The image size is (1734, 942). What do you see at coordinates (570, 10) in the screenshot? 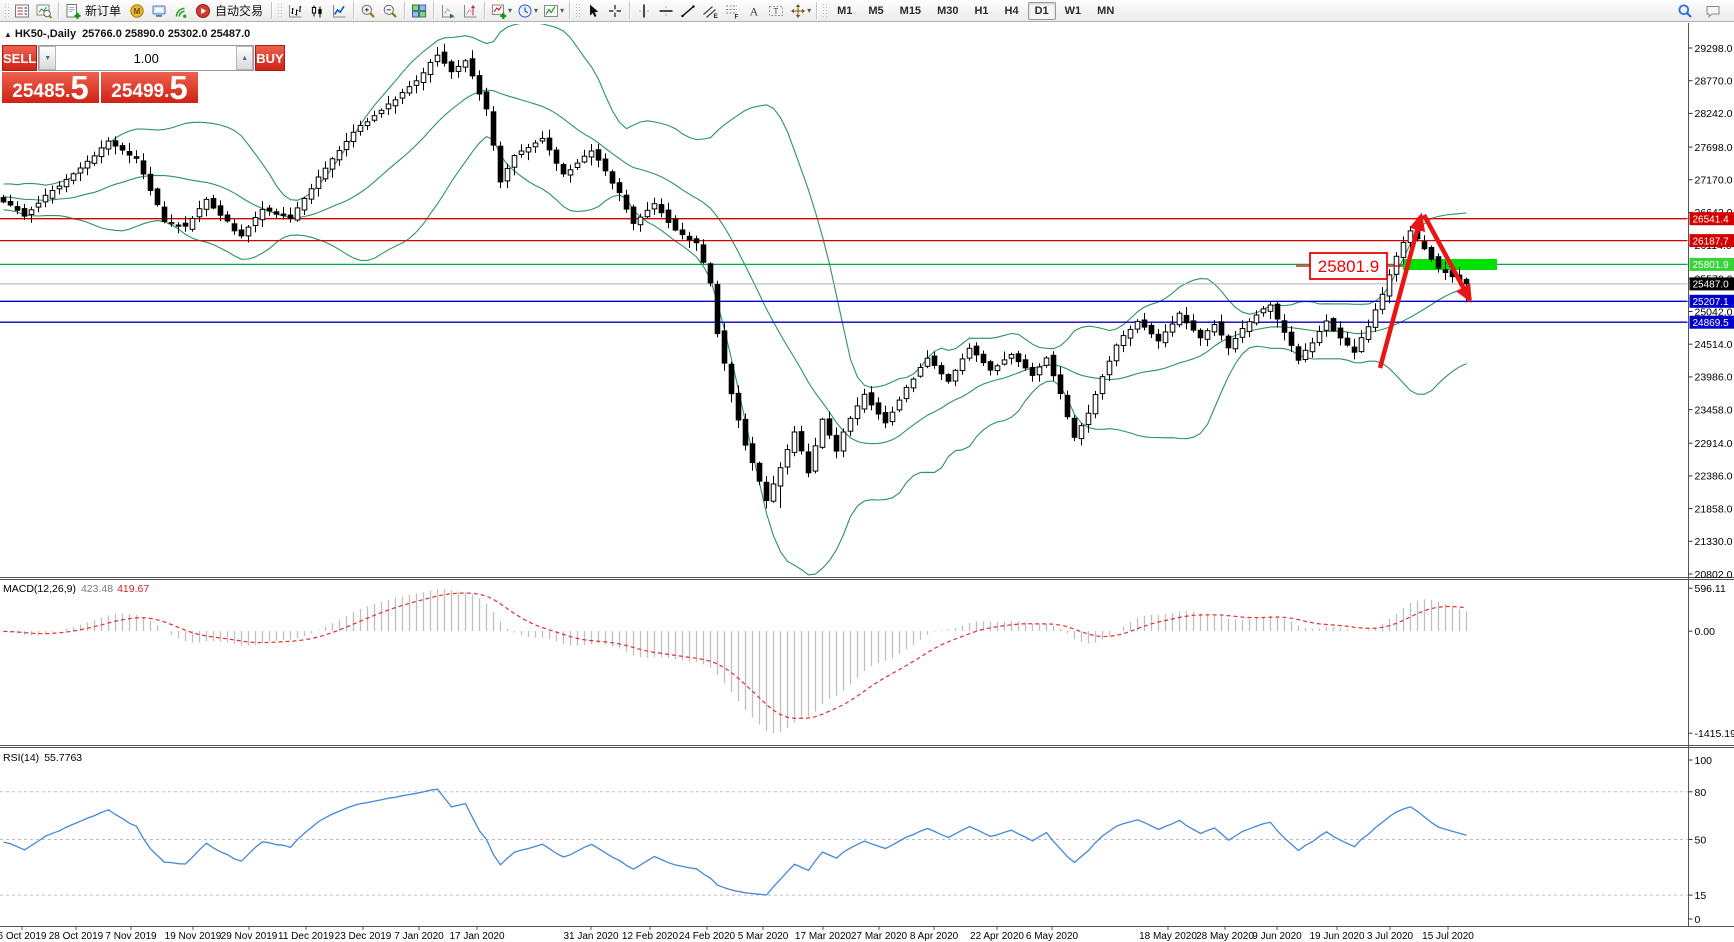
I see `toolbar-separator` at bounding box center [570, 10].